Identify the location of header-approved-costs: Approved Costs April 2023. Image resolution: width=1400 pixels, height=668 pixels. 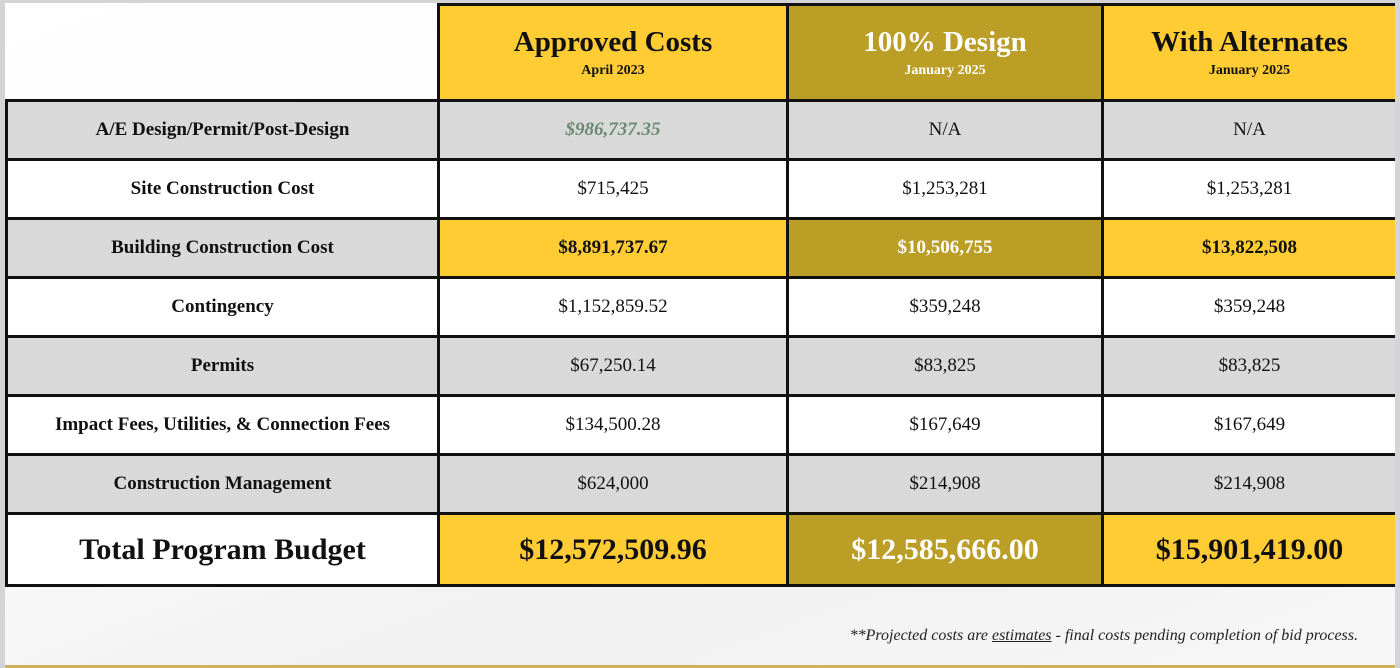
(613, 52).